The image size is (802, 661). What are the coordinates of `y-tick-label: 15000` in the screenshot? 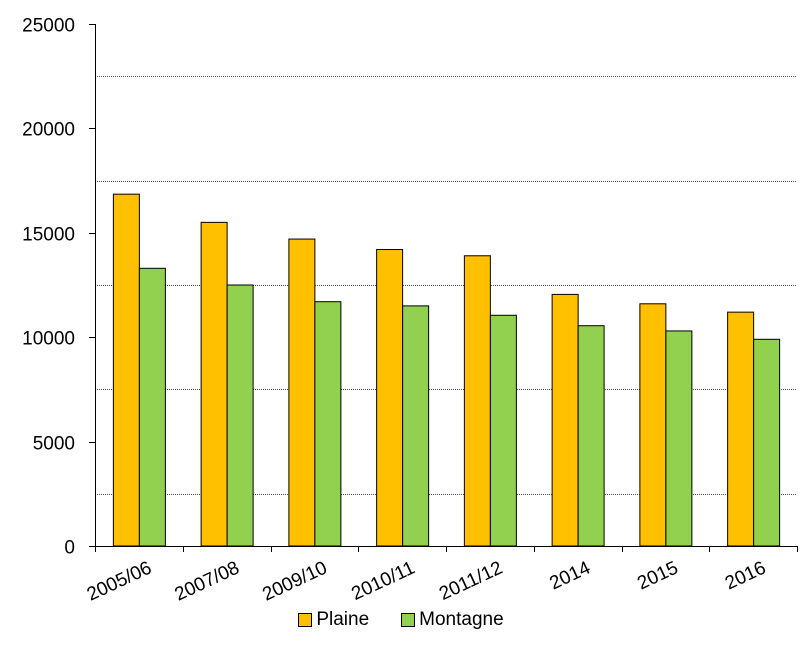 It's located at (48, 235).